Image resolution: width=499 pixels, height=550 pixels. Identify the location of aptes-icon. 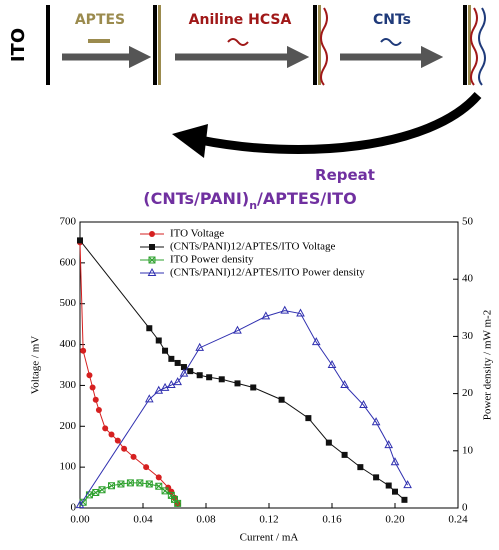
(99, 41).